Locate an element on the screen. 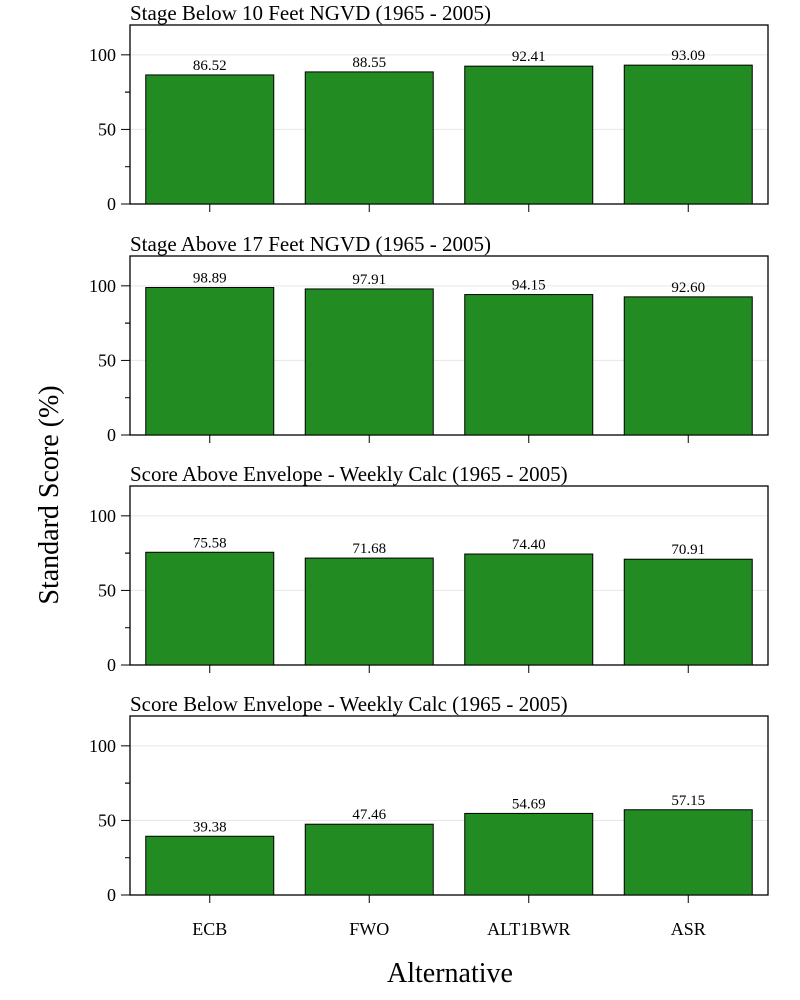  data-label: 88.55 is located at coordinates (369, 63).